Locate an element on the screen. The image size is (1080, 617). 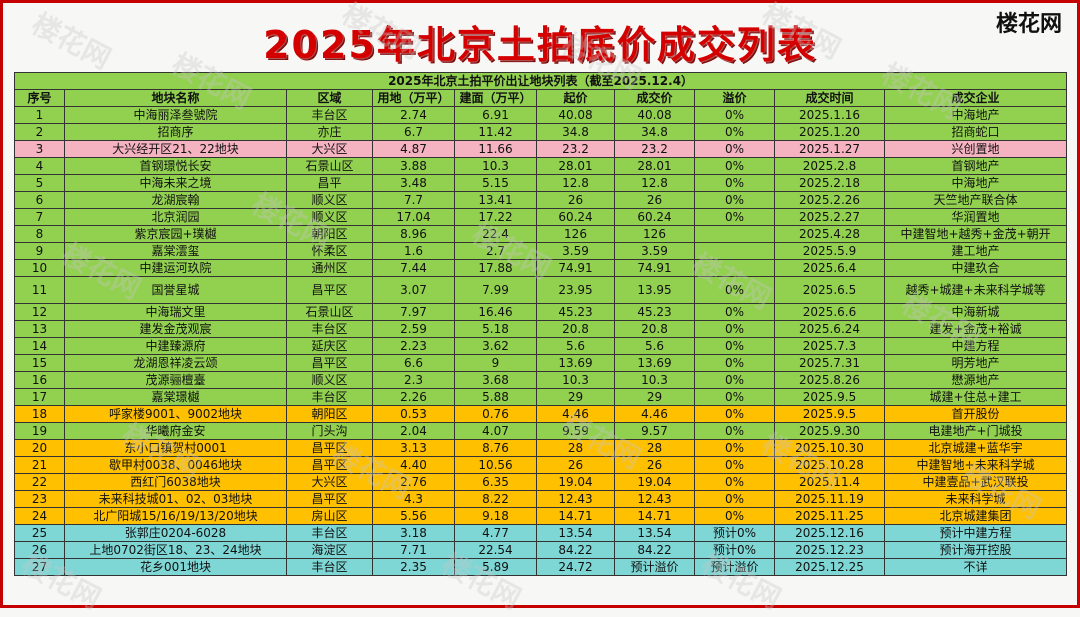
cell-start-price: 74.91 is located at coordinates (575, 268).